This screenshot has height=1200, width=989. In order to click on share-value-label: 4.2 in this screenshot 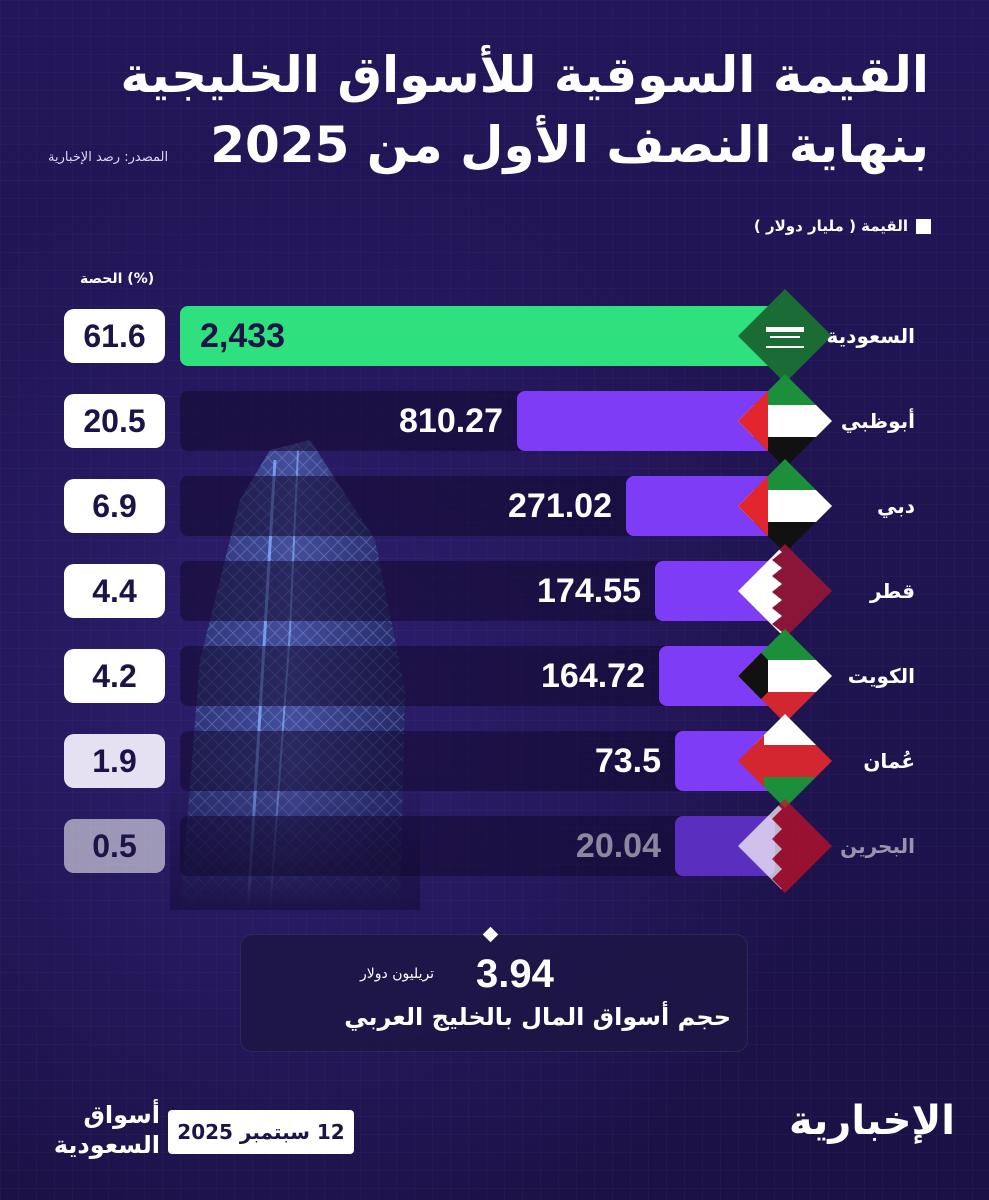, I will do `click(114, 676)`.